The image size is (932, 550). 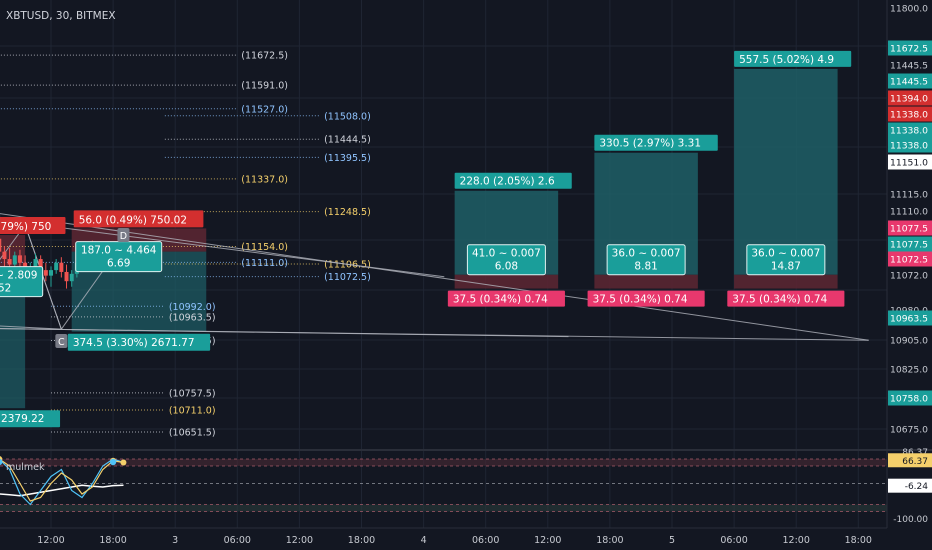 I want to click on ratio-label-2: 6.69, so click(x=118, y=264).